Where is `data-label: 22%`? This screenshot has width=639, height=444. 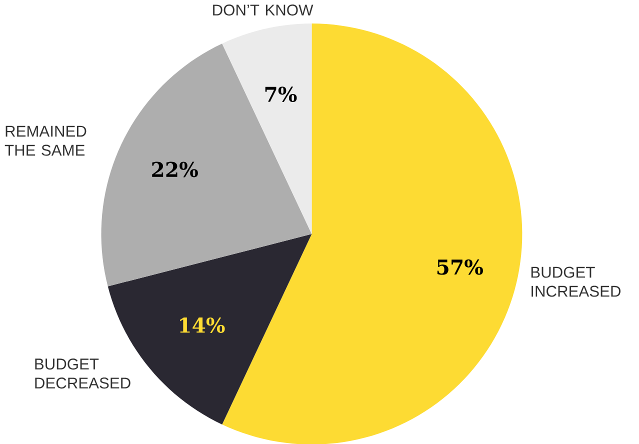
data-label: 22% is located at coordinates (175, 169).